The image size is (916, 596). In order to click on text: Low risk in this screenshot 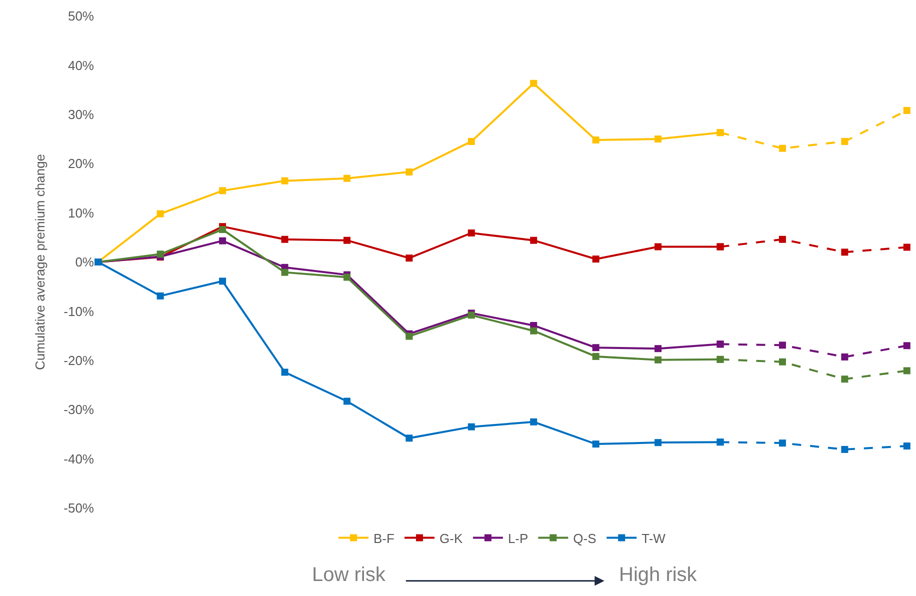, I will do `click(349, 575)`.